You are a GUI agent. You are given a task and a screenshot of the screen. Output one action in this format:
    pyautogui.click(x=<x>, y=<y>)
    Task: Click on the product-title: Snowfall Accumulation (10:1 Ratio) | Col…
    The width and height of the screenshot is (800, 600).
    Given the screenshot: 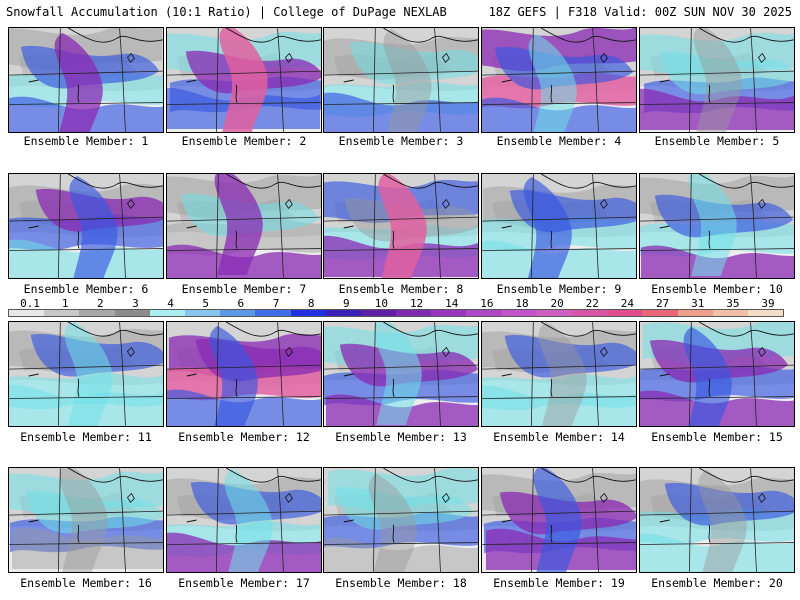 What is the action you would take?
    pyautogui.click(x=226, y=12)
    